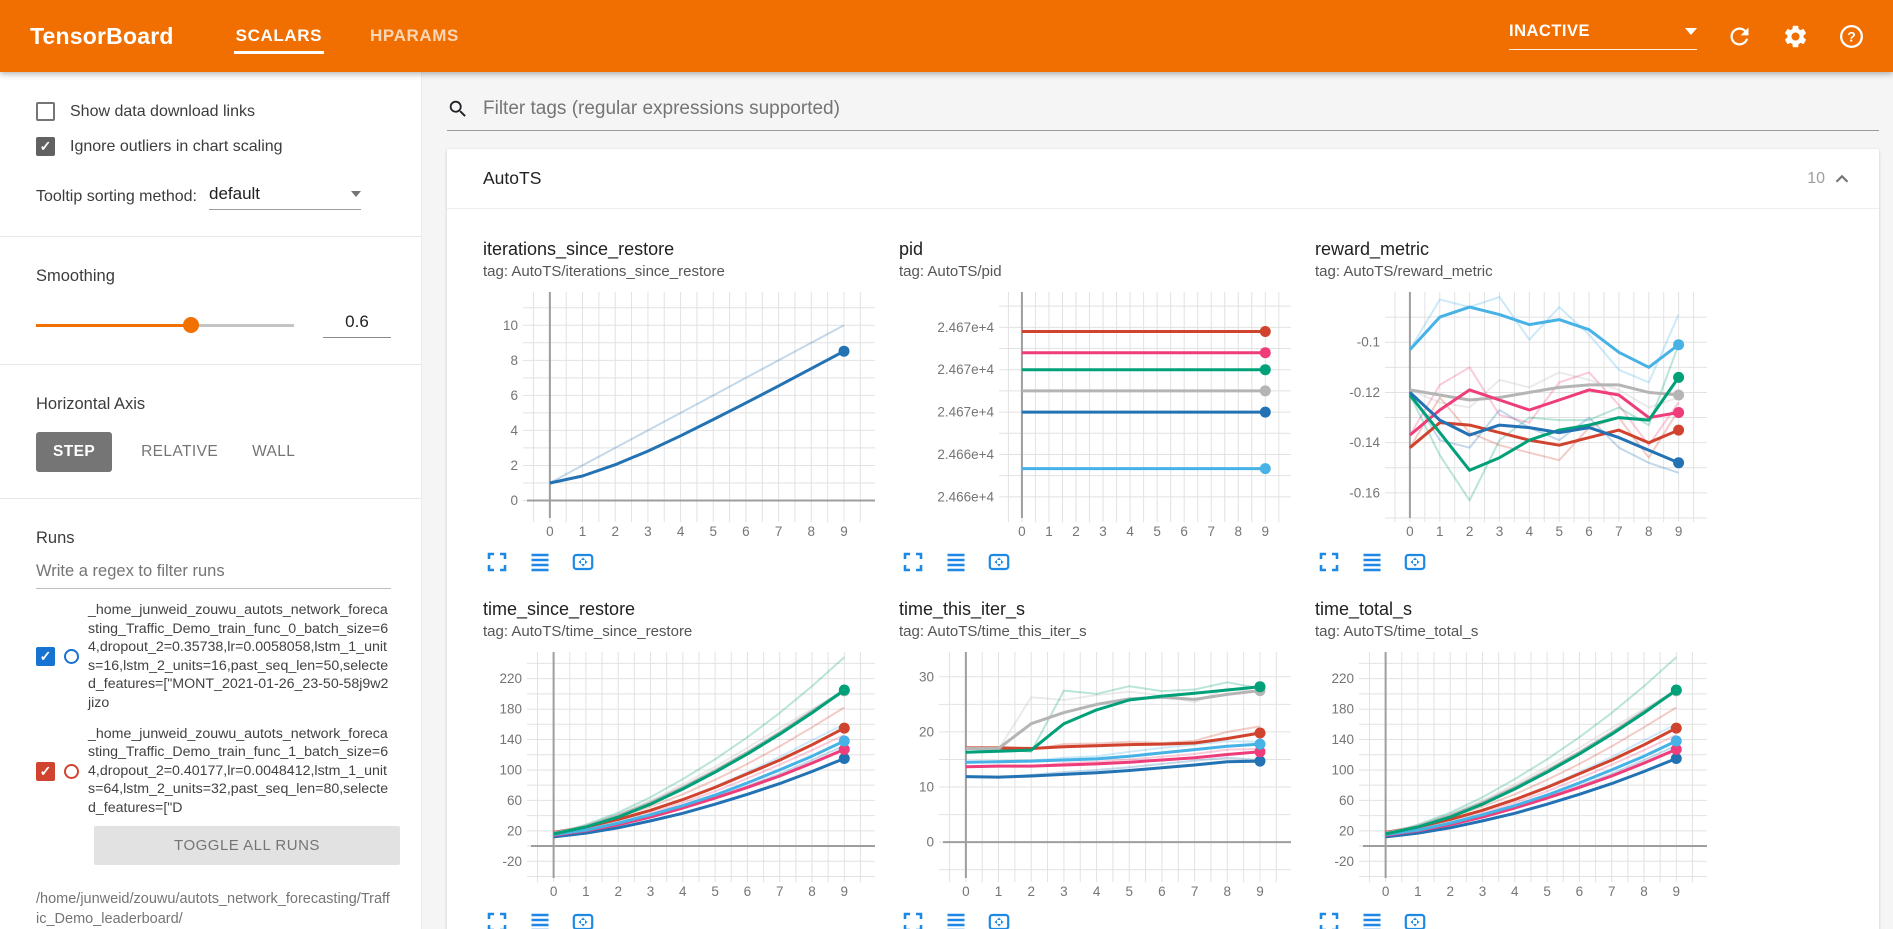  I want to click on tab-hparams: HPARAMS, so click(414, 35).